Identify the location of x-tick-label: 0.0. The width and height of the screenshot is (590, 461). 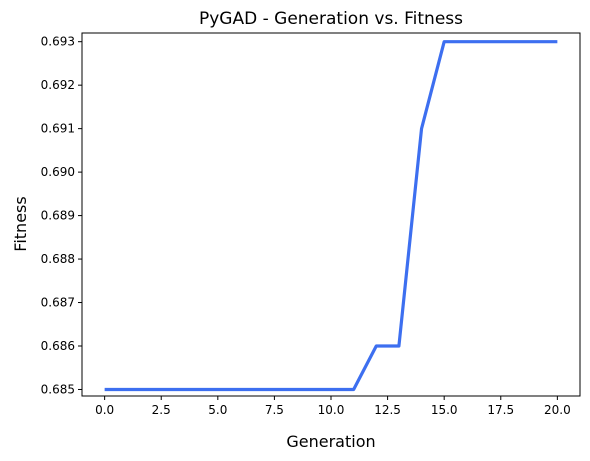
(104, 410).